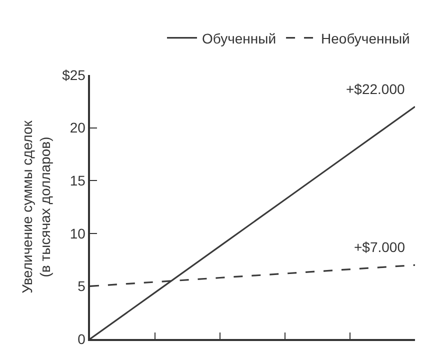  What do you see at coordinates (239, 38) in the screenshot?
I see `legend-label: Обученный` at bounding box center [239, 38].